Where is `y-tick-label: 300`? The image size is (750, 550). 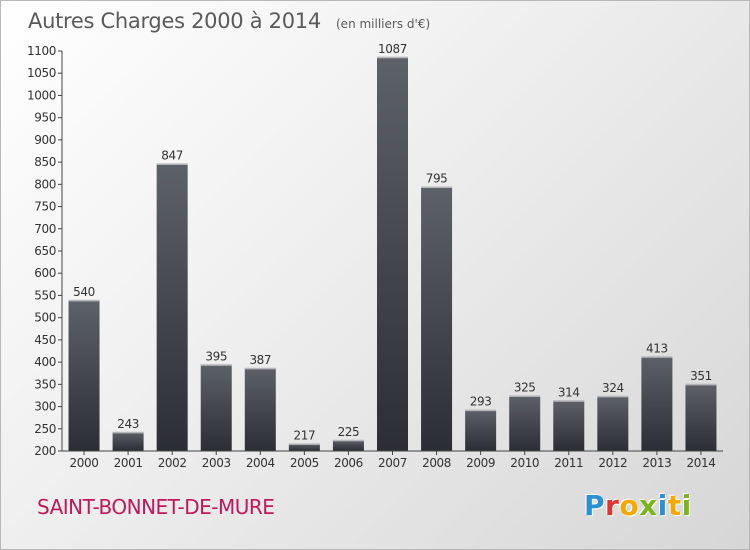
y-tick-label: 300 is located at coordinates (45, 407).